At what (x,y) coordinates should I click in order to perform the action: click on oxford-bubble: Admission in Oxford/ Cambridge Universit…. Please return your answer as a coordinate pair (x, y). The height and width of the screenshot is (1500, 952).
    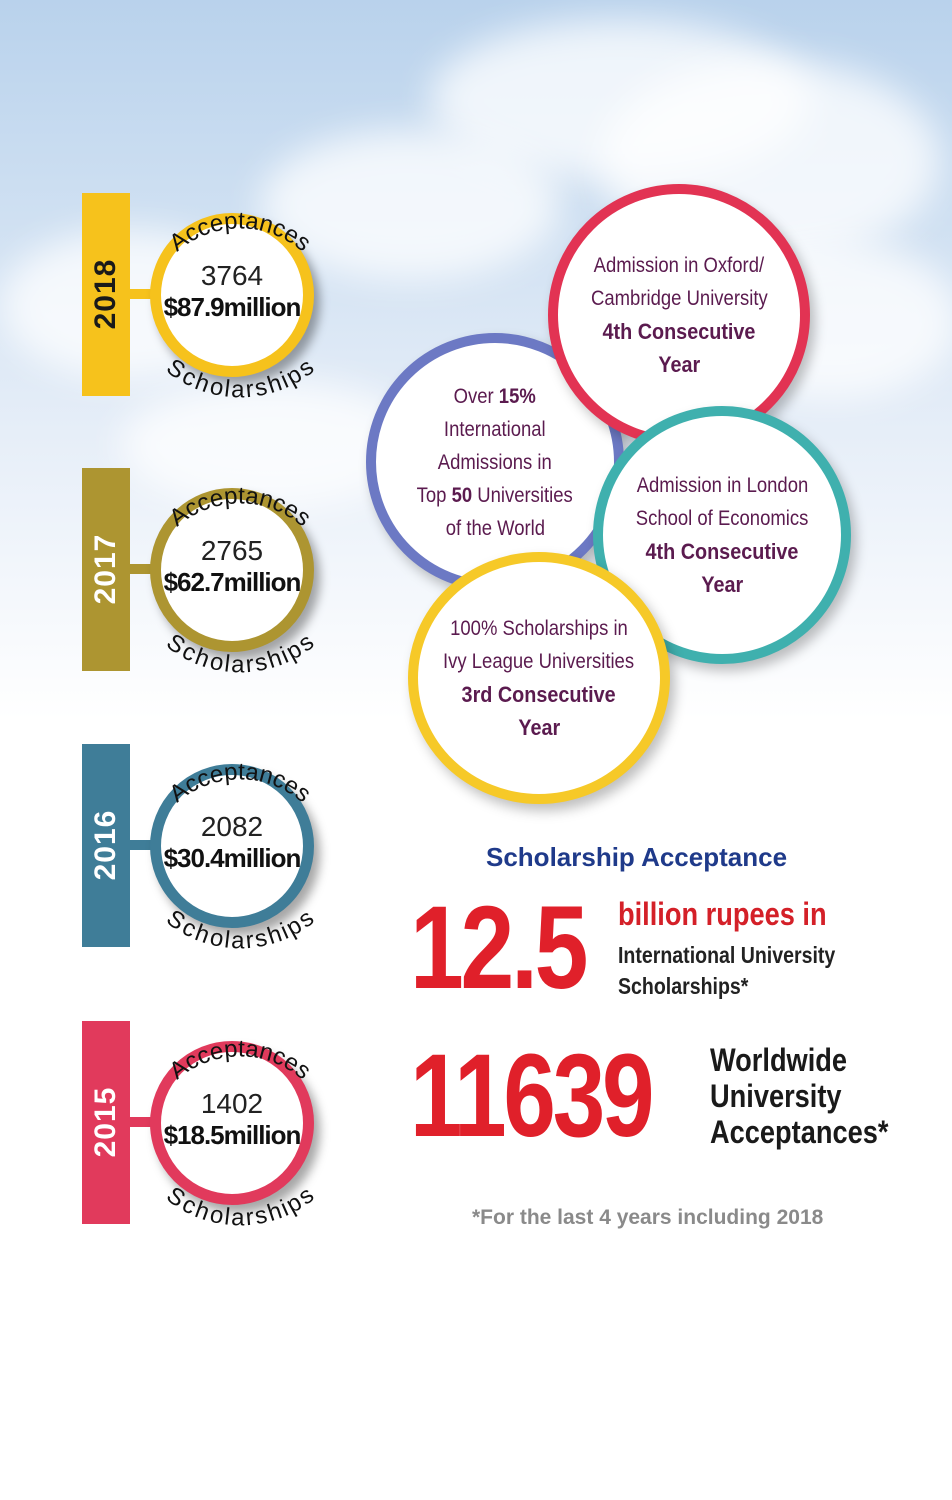
    Looking at the image, I should click on (679, 315).